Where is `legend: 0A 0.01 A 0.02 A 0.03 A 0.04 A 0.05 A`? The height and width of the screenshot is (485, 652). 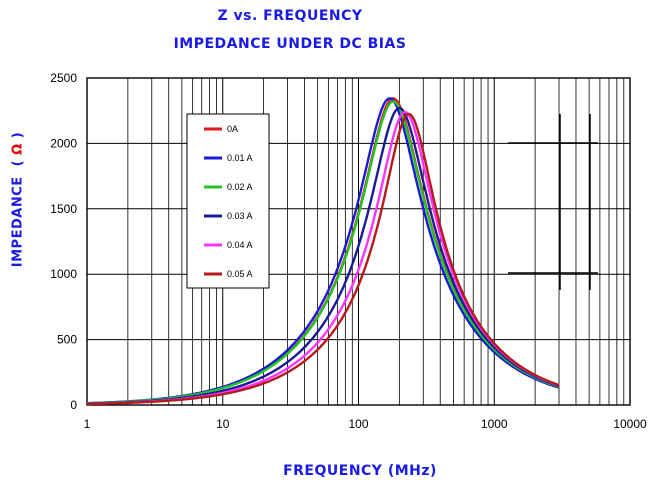 legend: 0A 0.01 A 0.02 A 0.03 A 0.04 A 0.05 A is located at coordinates (228, 201).